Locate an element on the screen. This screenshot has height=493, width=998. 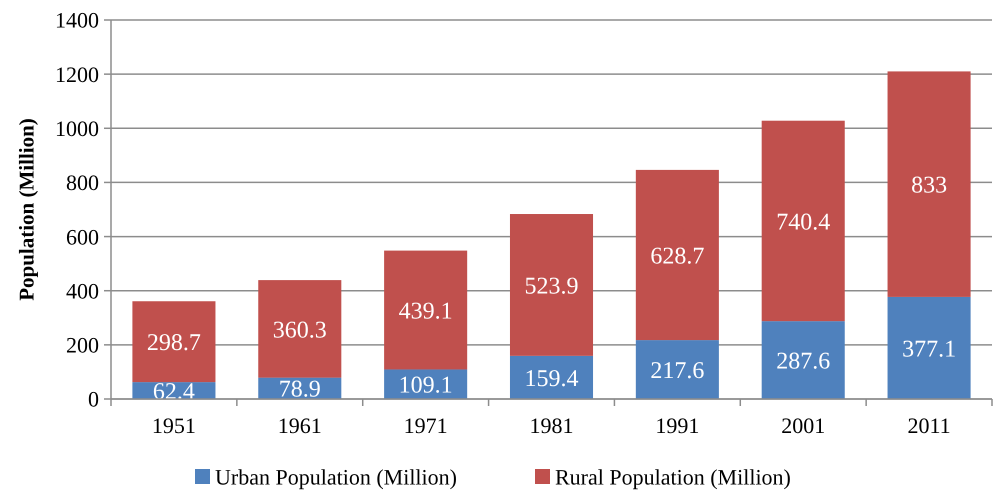
y-tick-label: 0 is located at coordinates (93, 399).